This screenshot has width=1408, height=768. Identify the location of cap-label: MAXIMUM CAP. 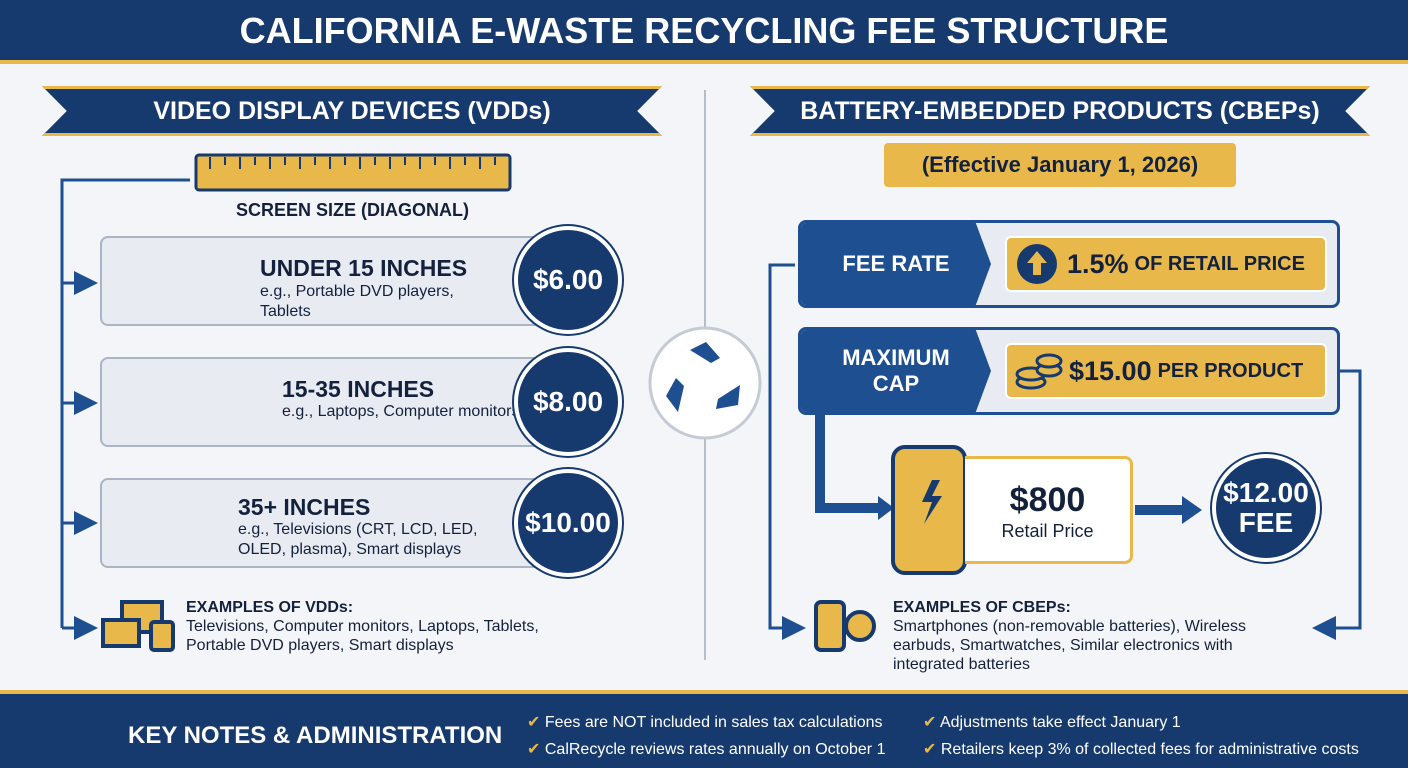
(896, 371).